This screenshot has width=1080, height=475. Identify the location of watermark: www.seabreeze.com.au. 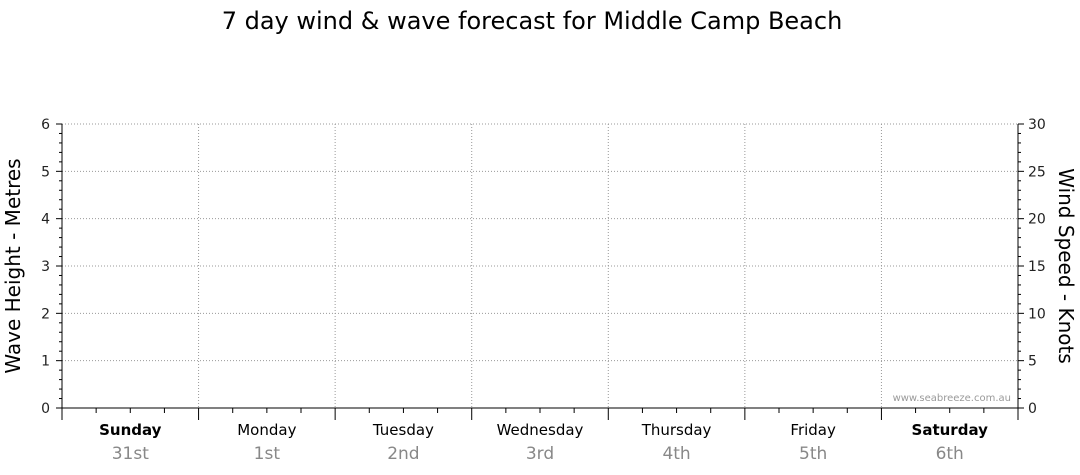
(952, 398).